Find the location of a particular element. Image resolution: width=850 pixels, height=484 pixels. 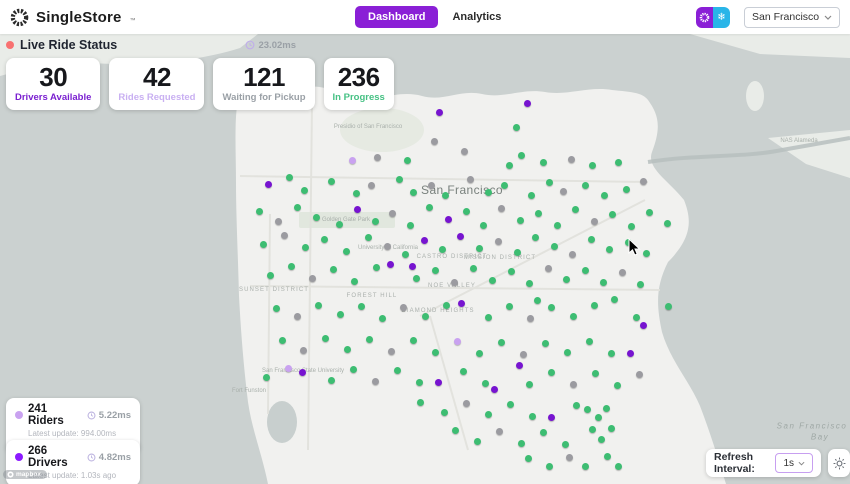

map-attribution: mapbox is located at coordinates (25, 474).